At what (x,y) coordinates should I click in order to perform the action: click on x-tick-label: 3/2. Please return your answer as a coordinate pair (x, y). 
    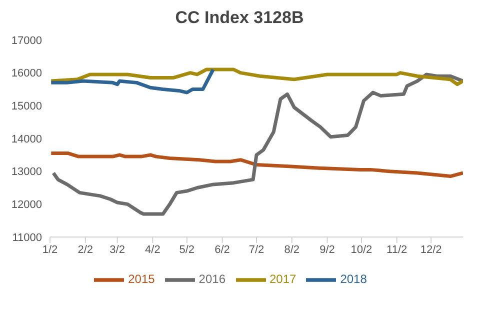
    Looking at the image, I should click on (117, 250).